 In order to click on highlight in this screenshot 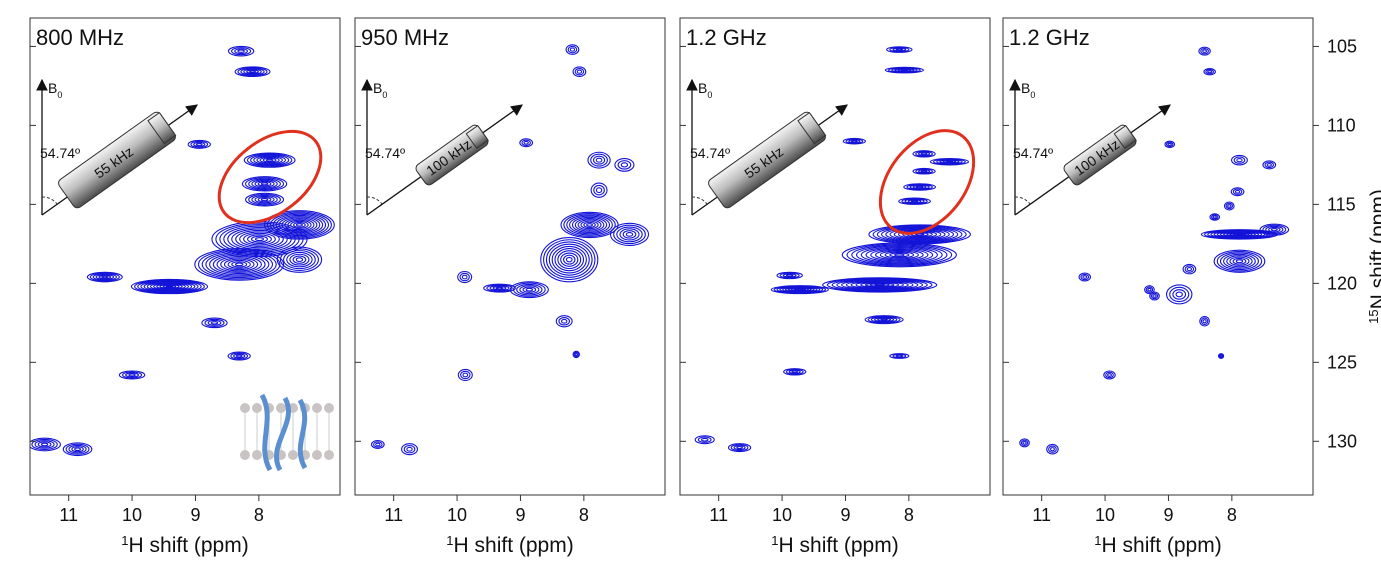, I will do `click(270, 177)`.